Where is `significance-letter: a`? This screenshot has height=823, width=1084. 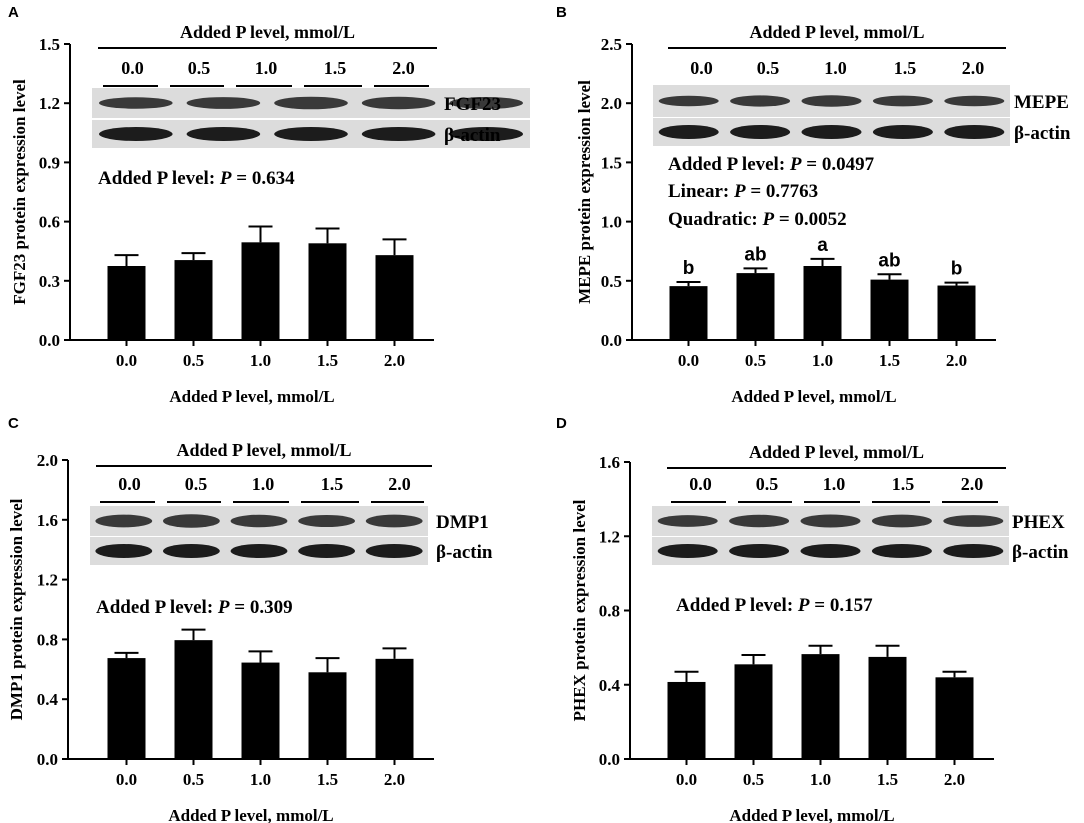 significance-letter: a is located at coordinates (822, 245).